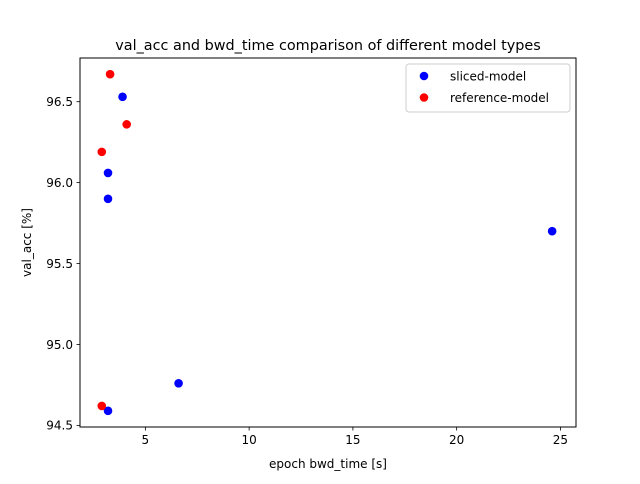 Image resolution: width=640 pixels, height=484 pixels. I want to click on x-tick-label: 15, so click(352, 440).